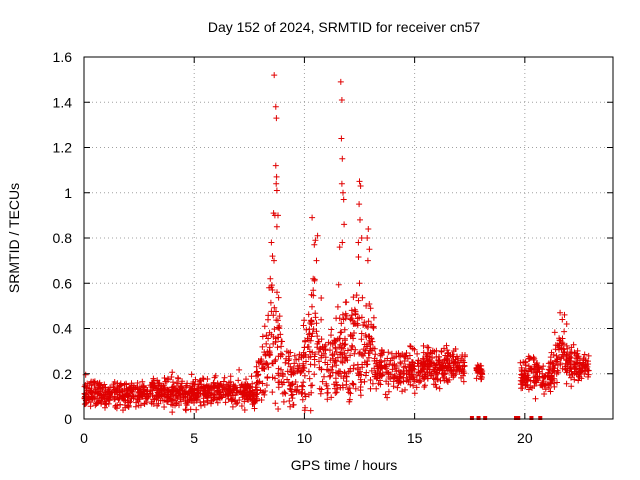 The height and width of the screenshot is (480, 640). I want to click on y-tick-label: 1.6, so click(63, 57).